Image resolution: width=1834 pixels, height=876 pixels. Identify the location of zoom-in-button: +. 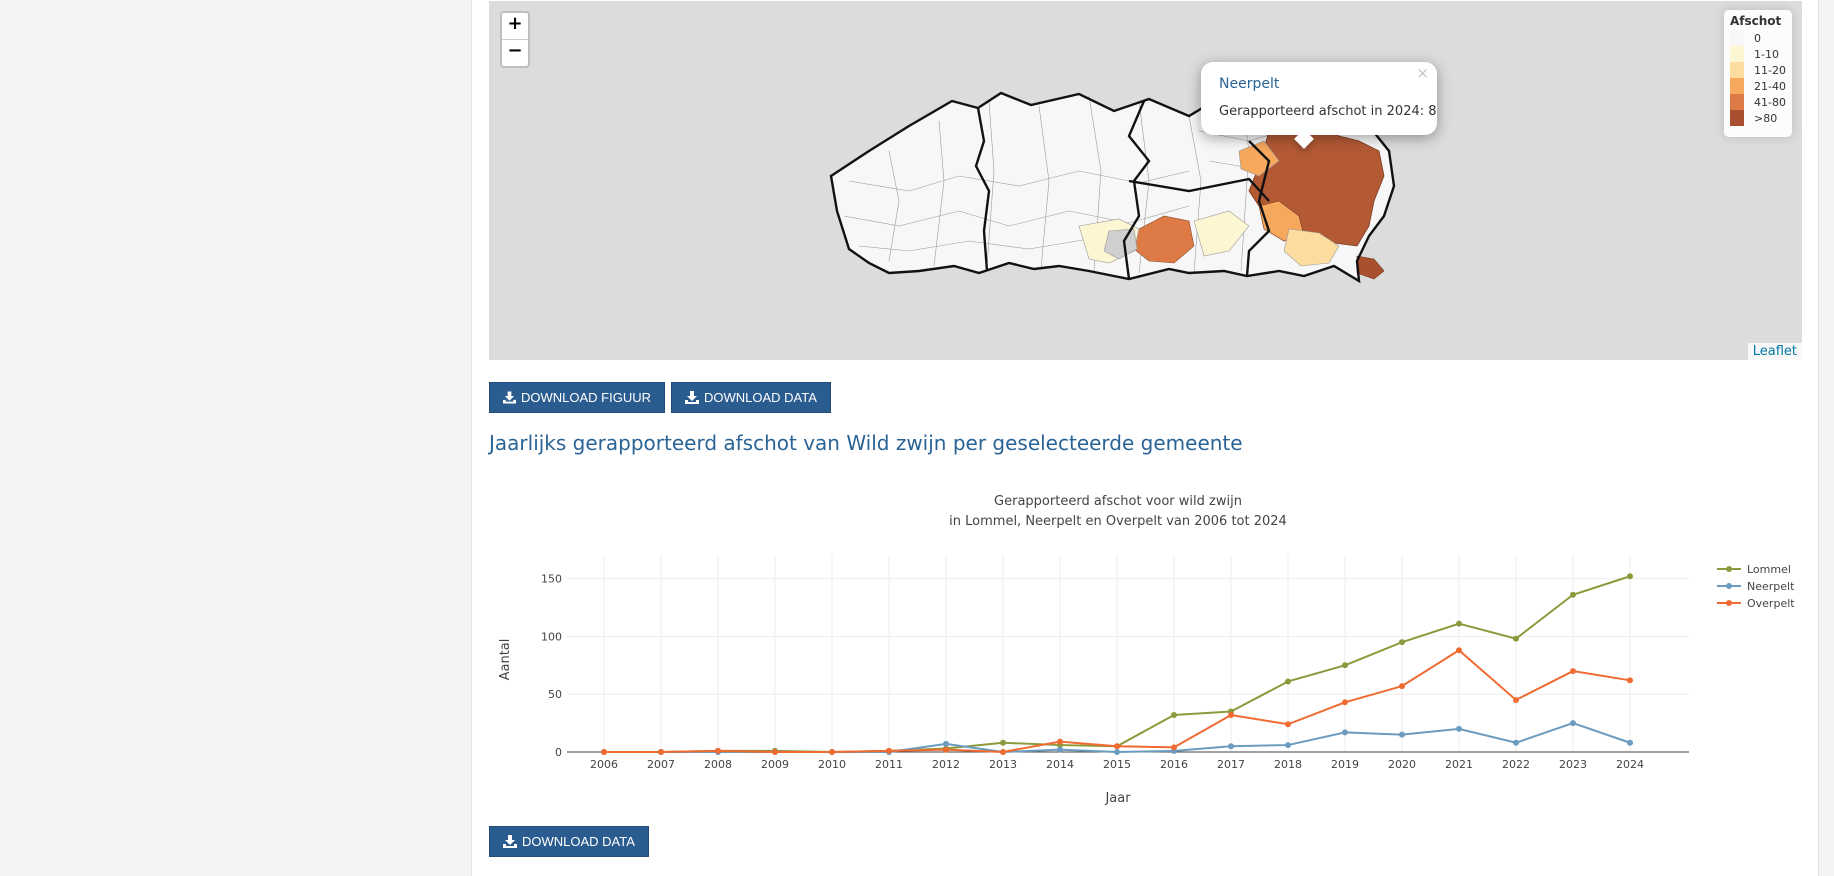
(515, 26).